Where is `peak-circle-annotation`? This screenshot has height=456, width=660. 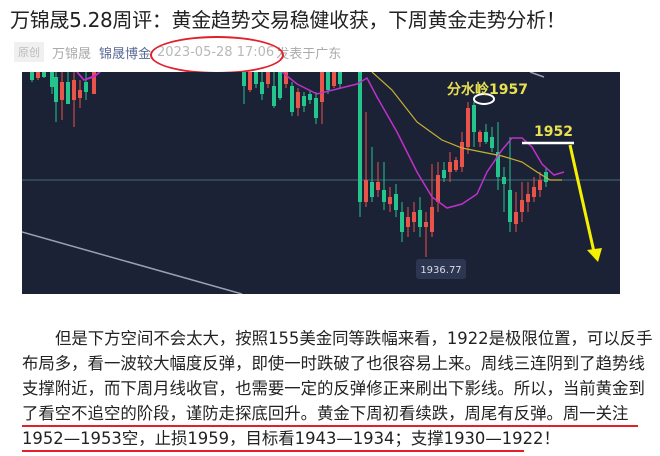 peak-circle-annotation is located at coordinates (484, 99).